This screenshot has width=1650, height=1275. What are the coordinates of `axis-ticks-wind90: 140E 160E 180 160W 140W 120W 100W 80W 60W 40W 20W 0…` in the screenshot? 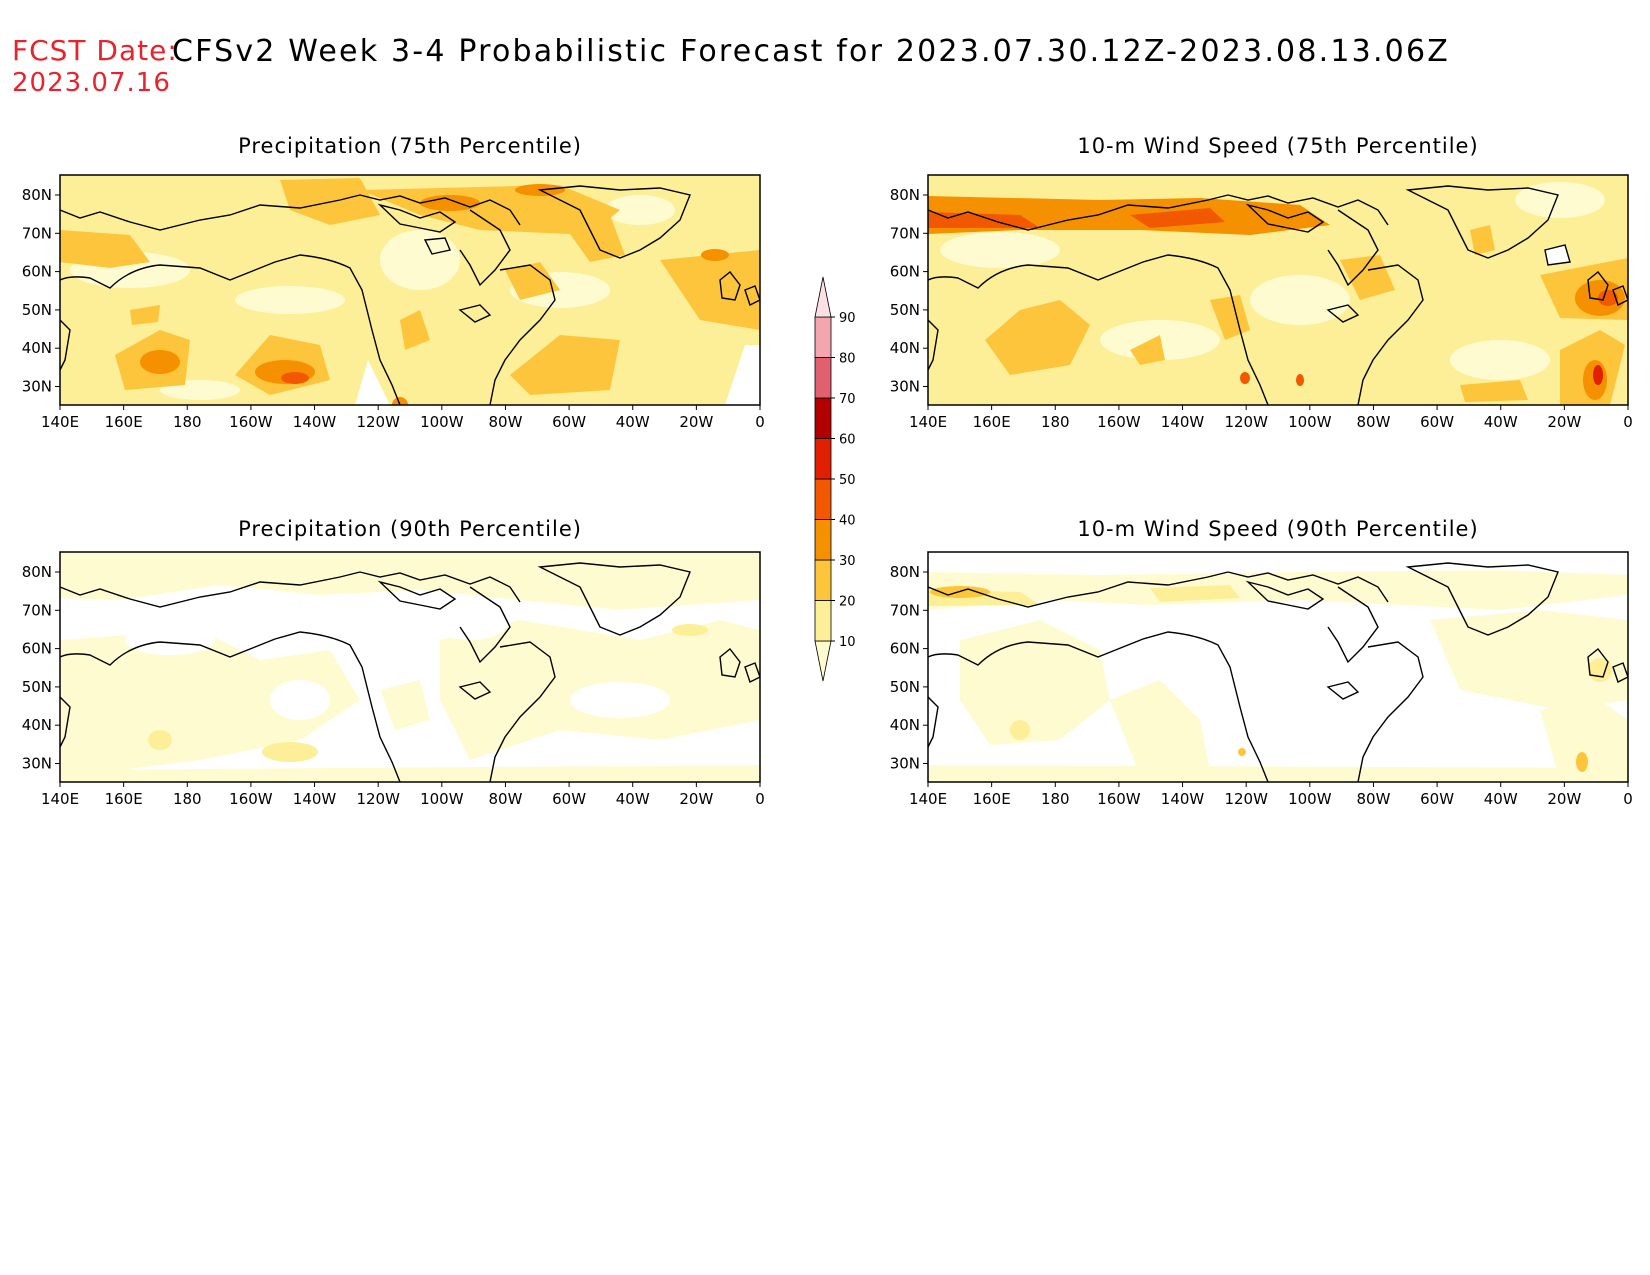 It's located at (1261, 685).